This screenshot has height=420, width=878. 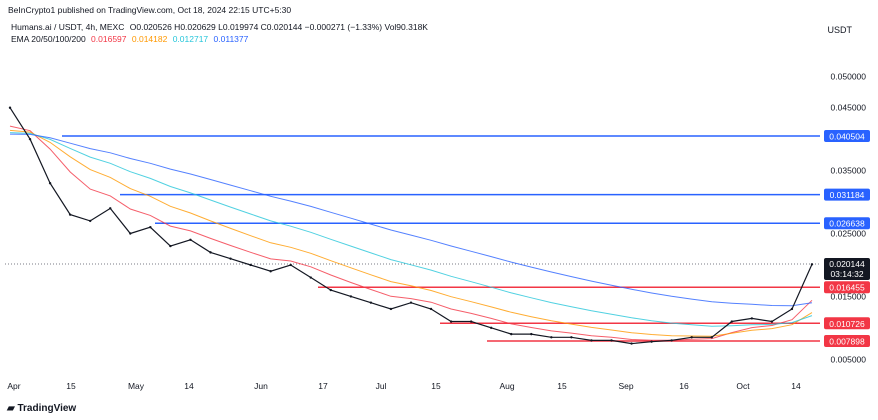 I want to click on symbol-label: Humans.ai / USDT, 4h, MEXC, so click(x=68, y=27).